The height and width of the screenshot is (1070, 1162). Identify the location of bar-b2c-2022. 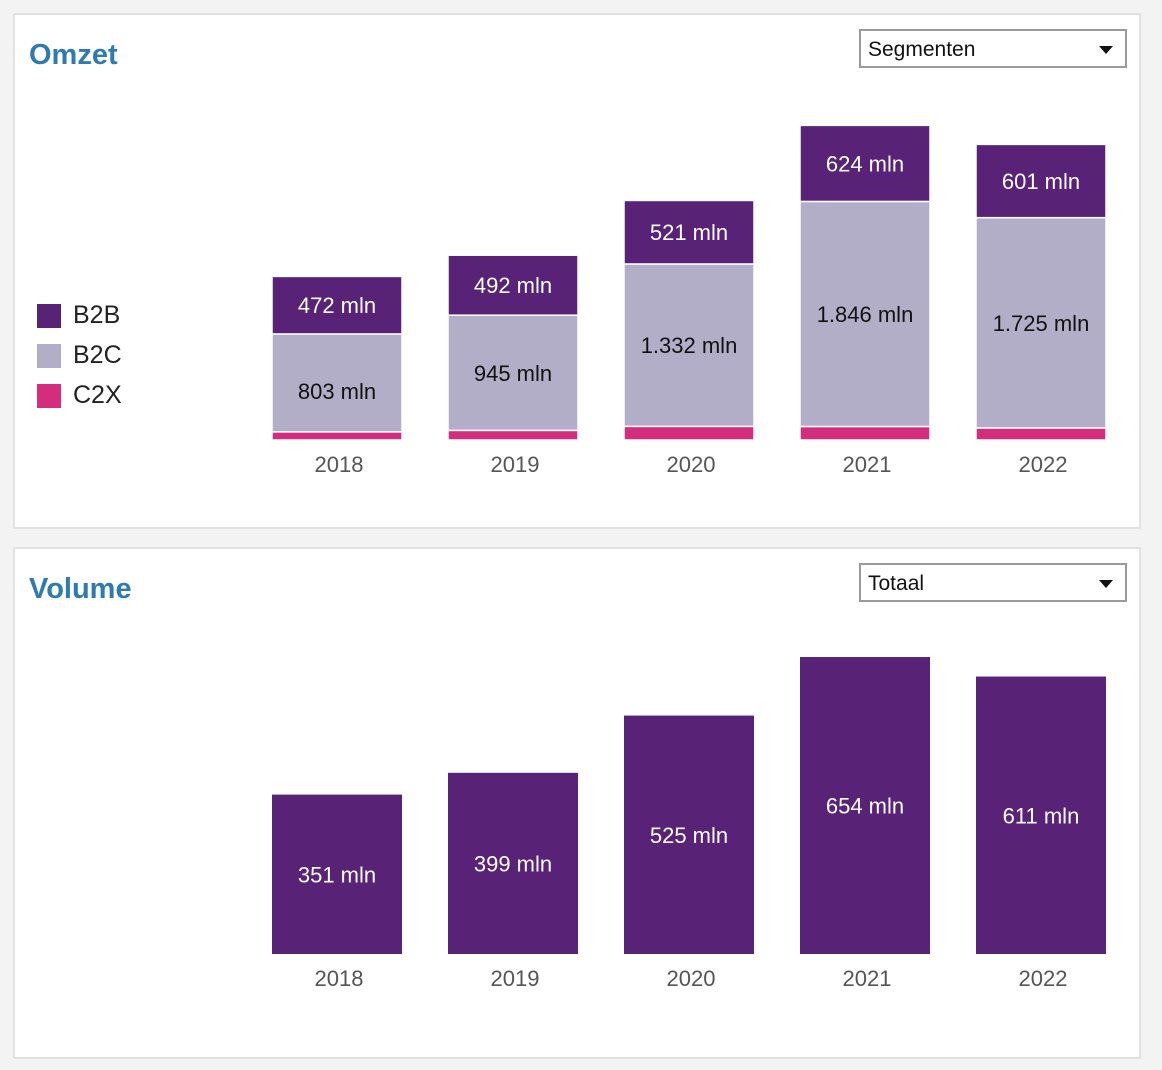
(1041, 322).